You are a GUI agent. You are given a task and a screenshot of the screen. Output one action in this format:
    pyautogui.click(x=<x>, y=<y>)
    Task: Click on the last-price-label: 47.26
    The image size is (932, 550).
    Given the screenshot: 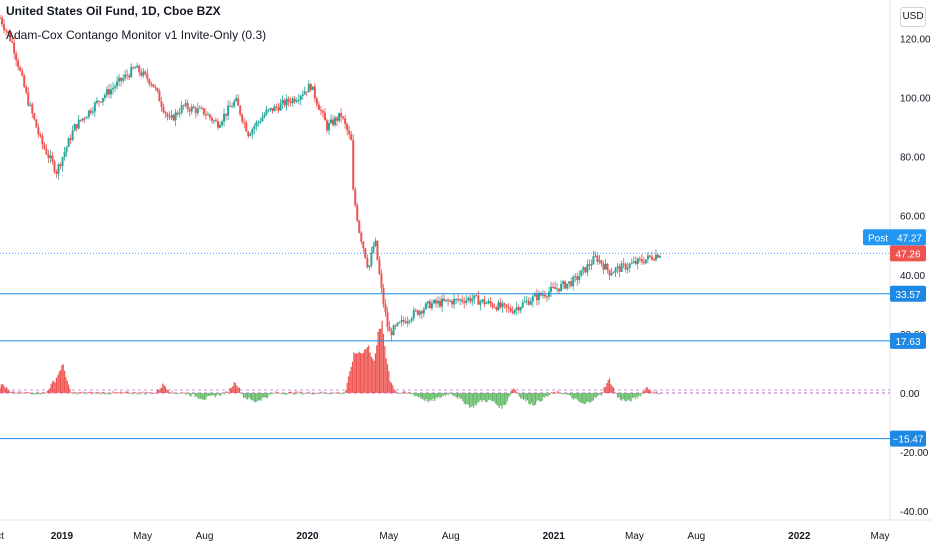 What is the action you would take?
    pyautogui.click(x=907, y=254)
    